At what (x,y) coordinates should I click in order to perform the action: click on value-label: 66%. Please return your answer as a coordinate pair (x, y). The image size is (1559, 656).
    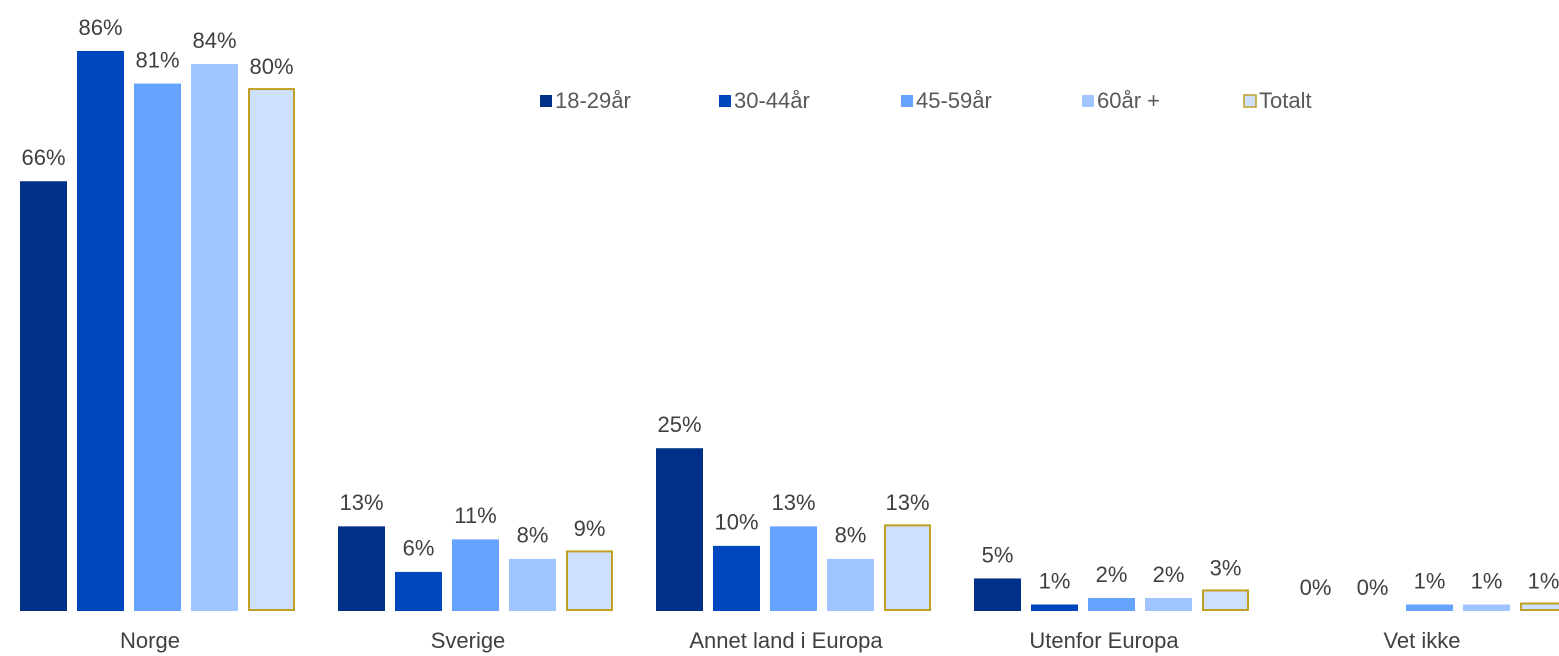
    Looking at the image, I should click on (43, 157).